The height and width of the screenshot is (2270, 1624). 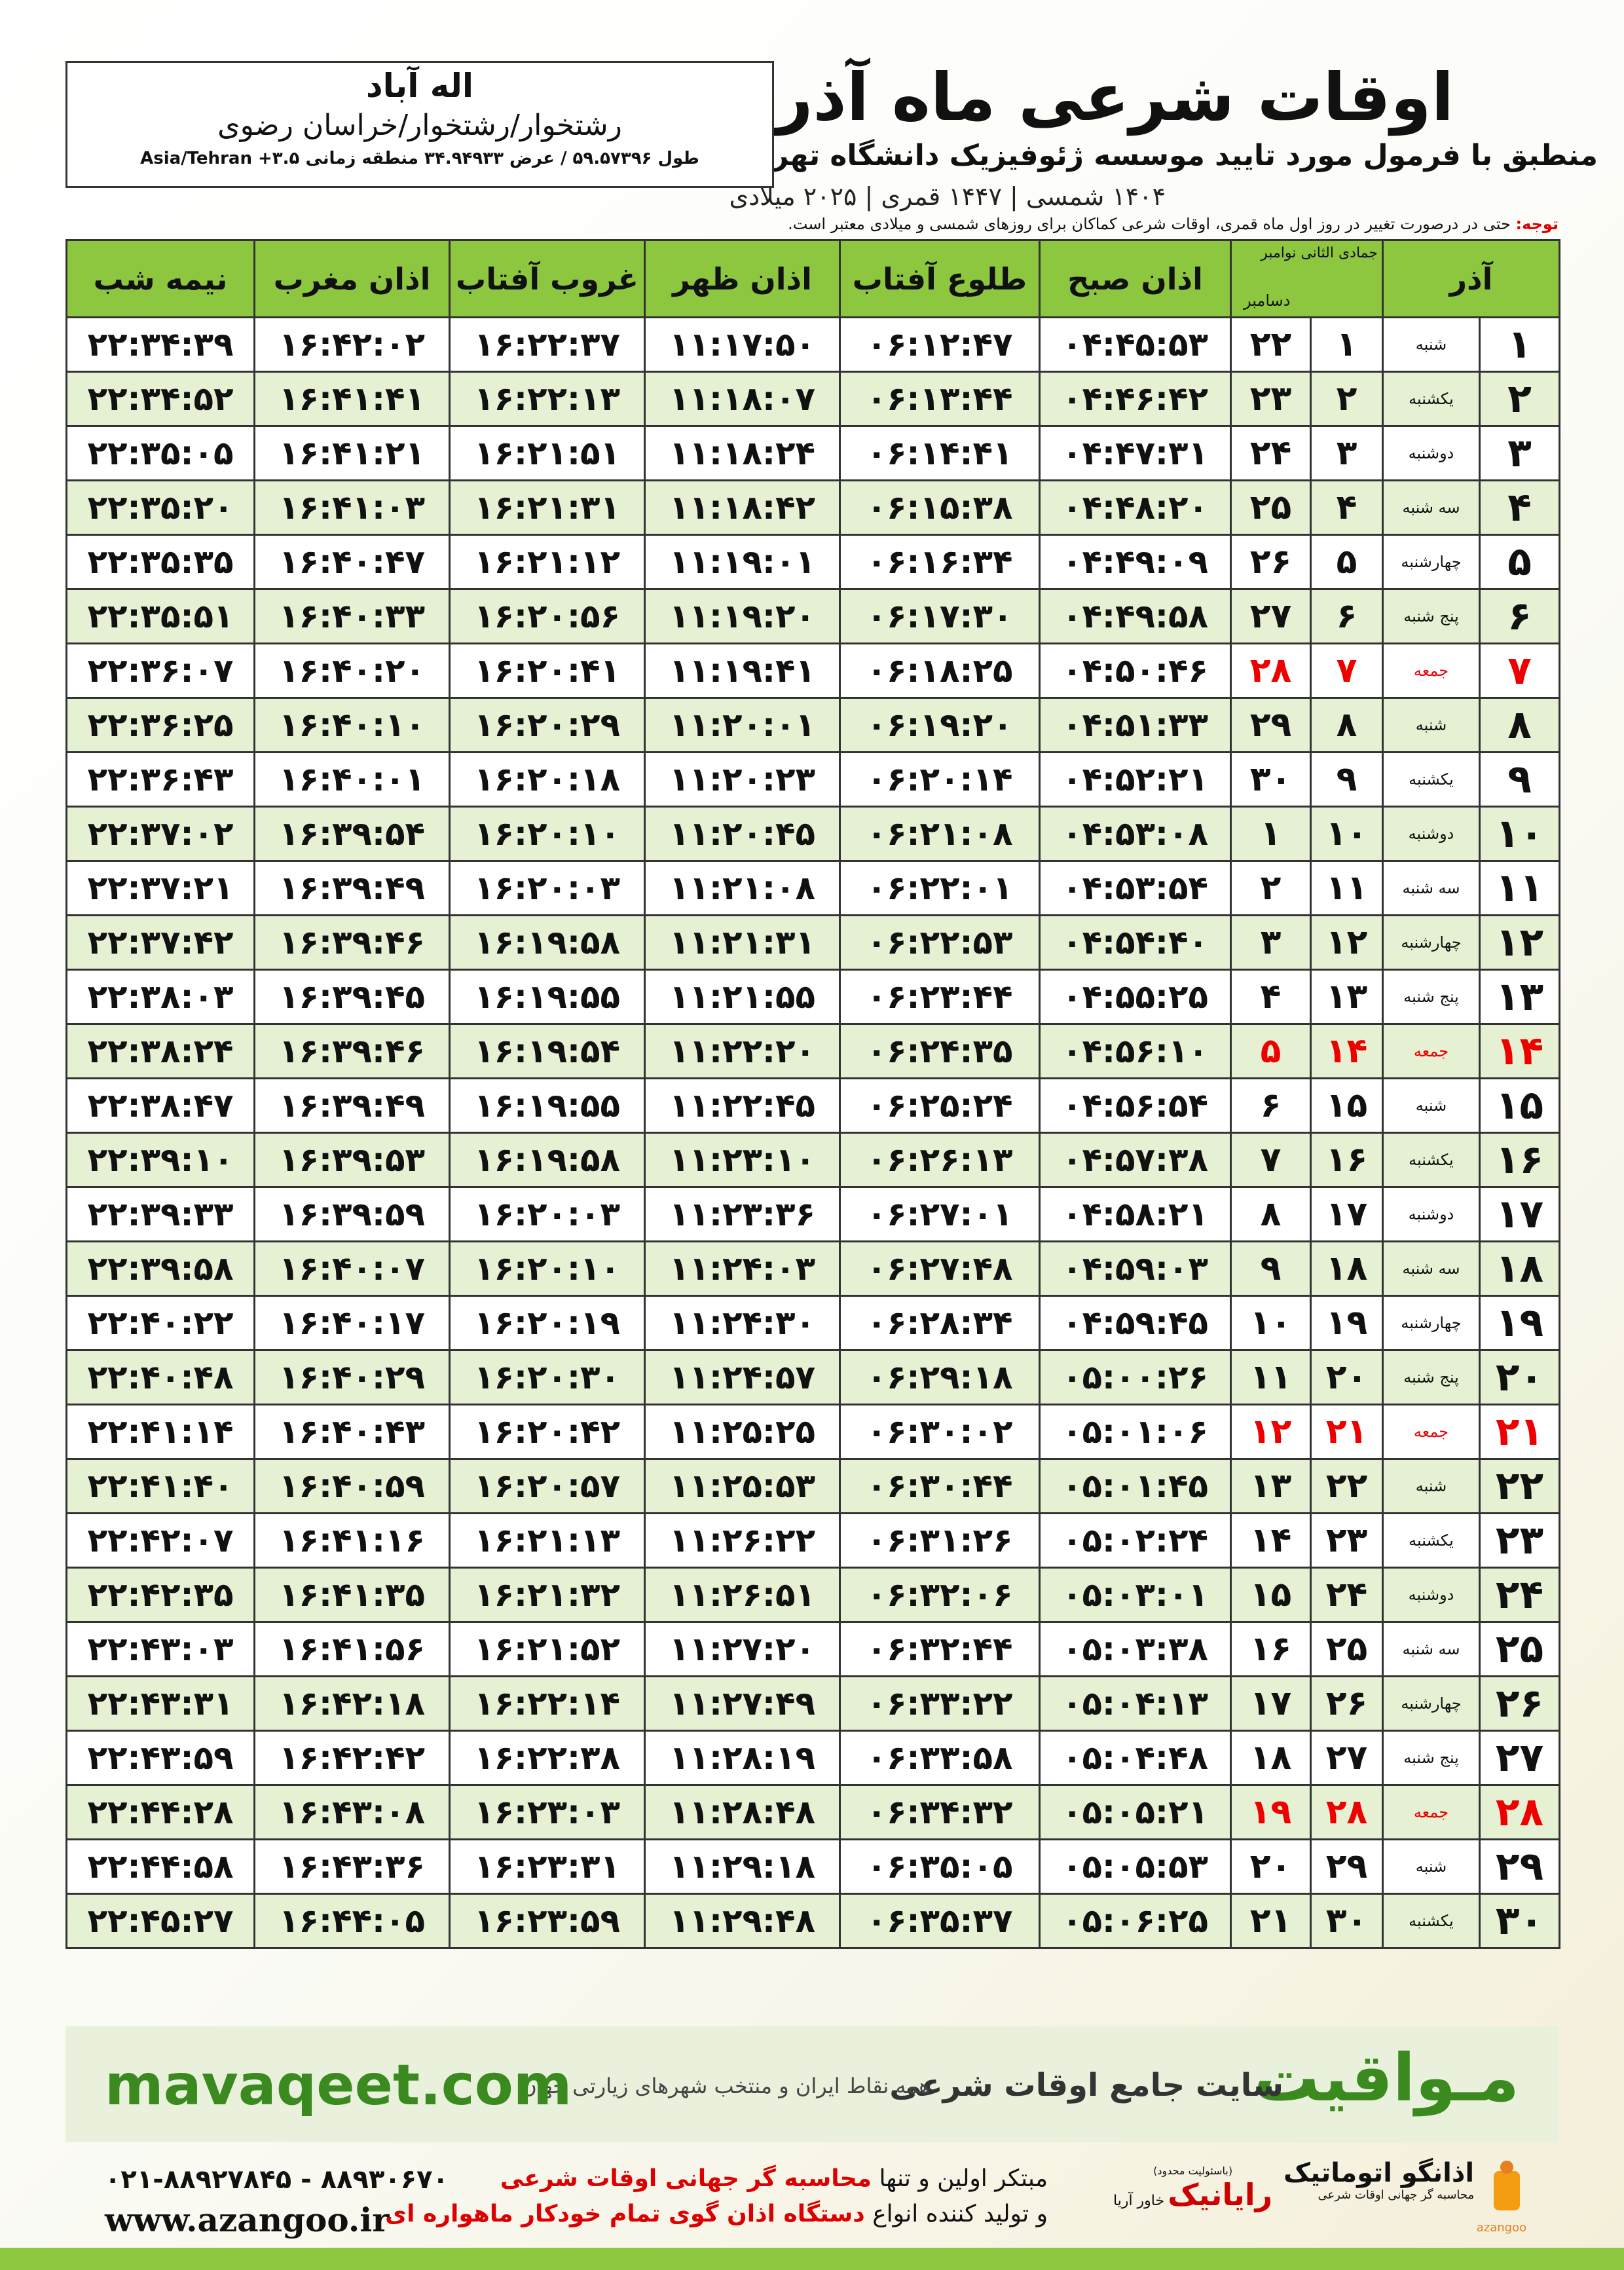 I want to click on sunset: ۱۶:۲۰:۴۲, so click(x=547, y=1432).